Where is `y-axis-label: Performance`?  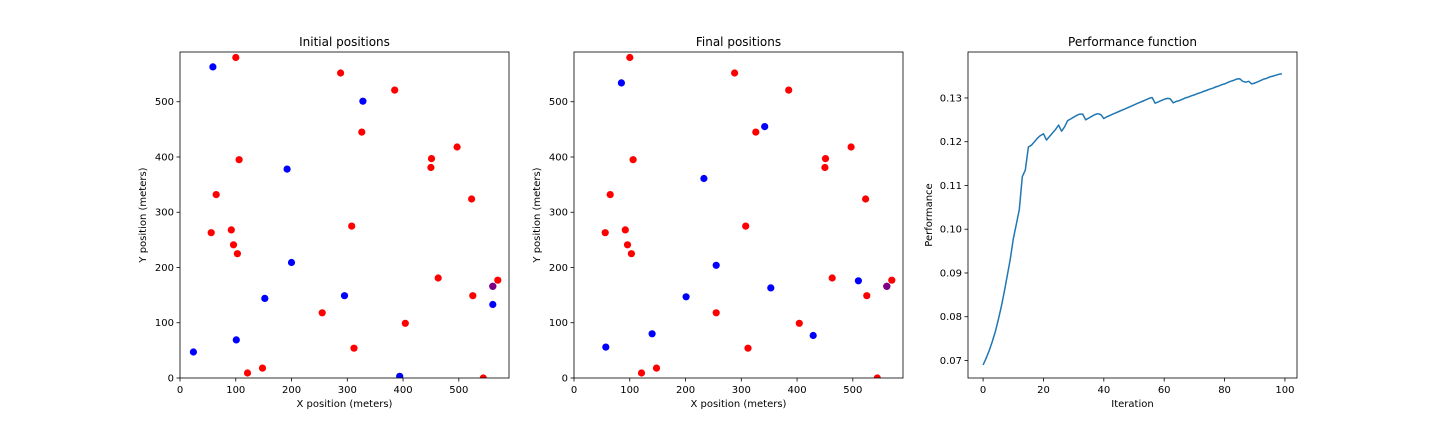
y-axis-label: Performance is located at coordinates (929, 214).